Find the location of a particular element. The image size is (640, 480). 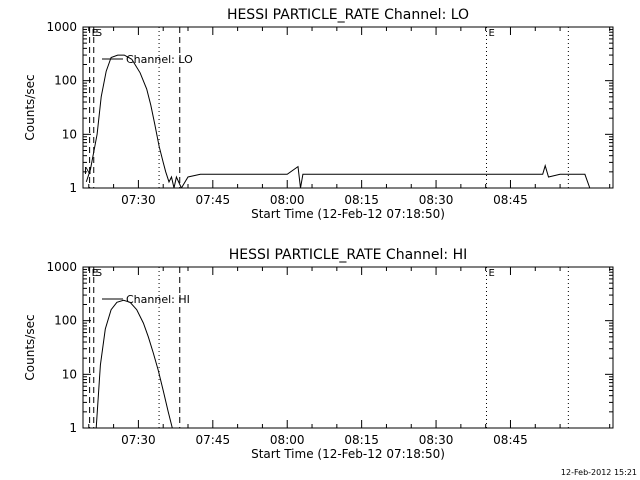

chart-title: HESSI PARTICLE_RATE Channel: LO is located at coordinates (348, 15).